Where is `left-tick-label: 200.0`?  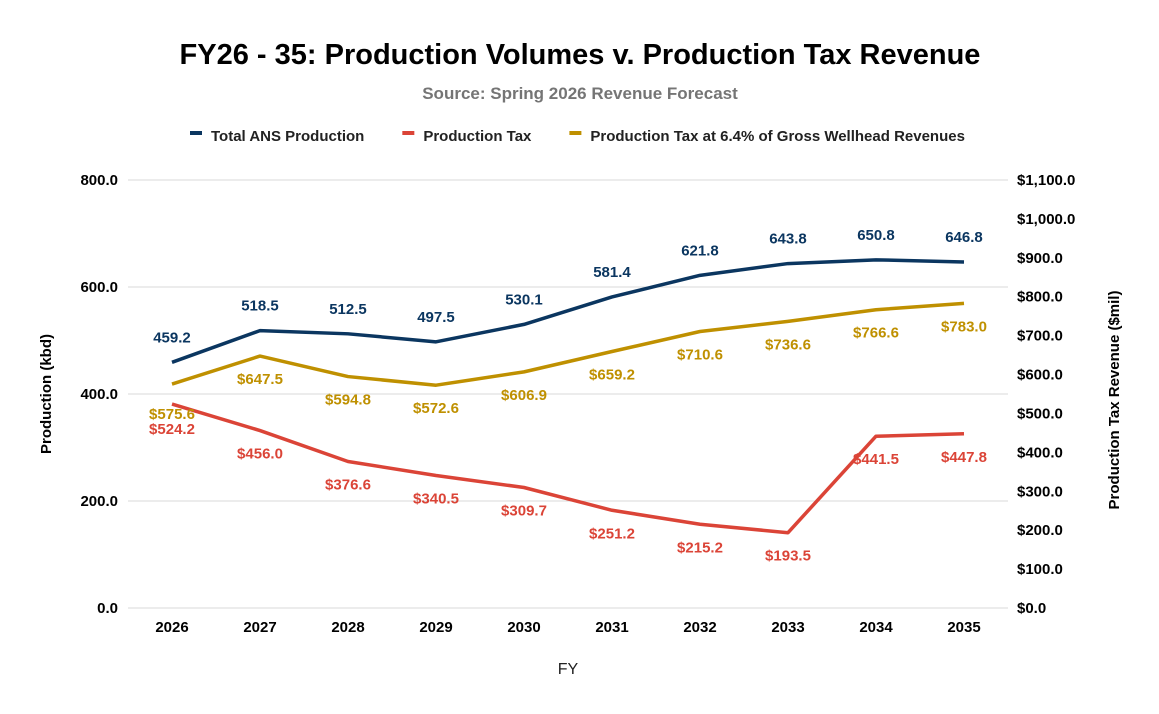 left-tick-label: 200.0 is located at coordinates (99, 501).